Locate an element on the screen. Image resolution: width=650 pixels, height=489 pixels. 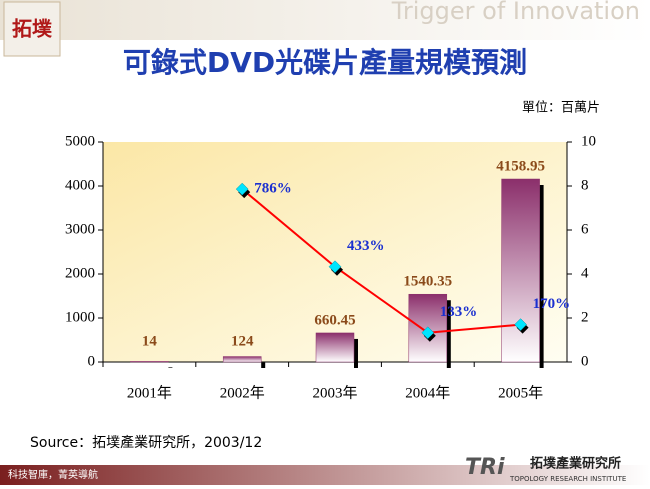
y-tick-label: 4000 is located at coordinates (80, 185).